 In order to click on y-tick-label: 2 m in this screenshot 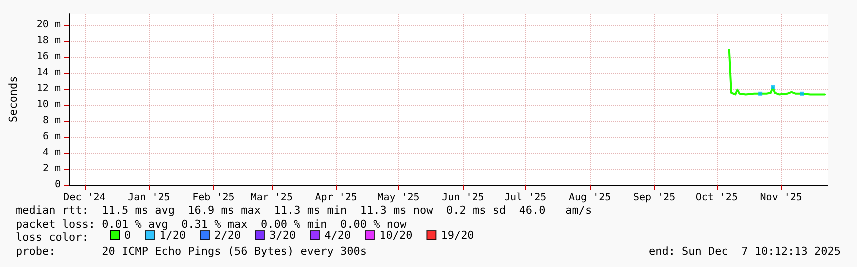, I will do `click(51, 169)`.